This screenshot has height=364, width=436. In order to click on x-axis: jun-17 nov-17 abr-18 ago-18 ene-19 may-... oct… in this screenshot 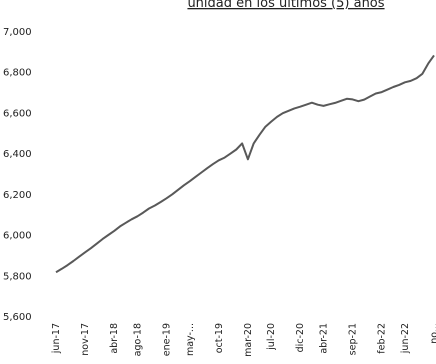, I will do `click(243, 340)`.